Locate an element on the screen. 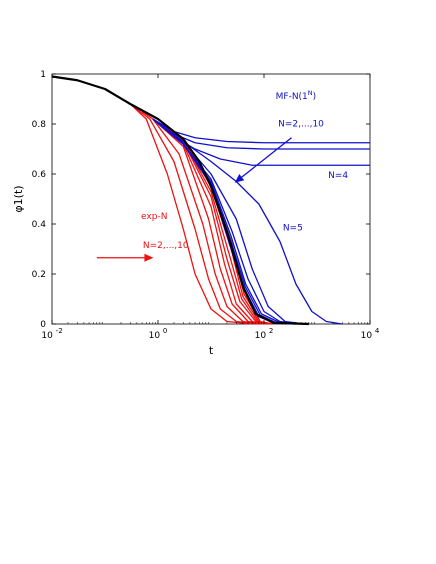 The width and height of the screenshot is (436, 564). exp-label: exp-N is located at coordinates (154, 217).